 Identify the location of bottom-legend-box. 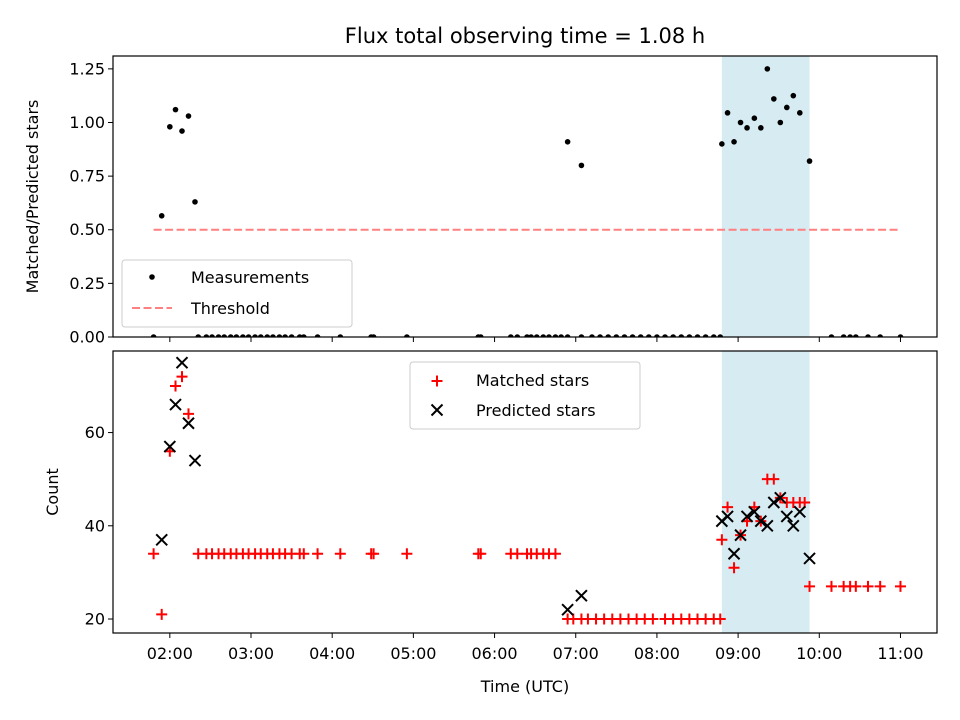
(525, 395).